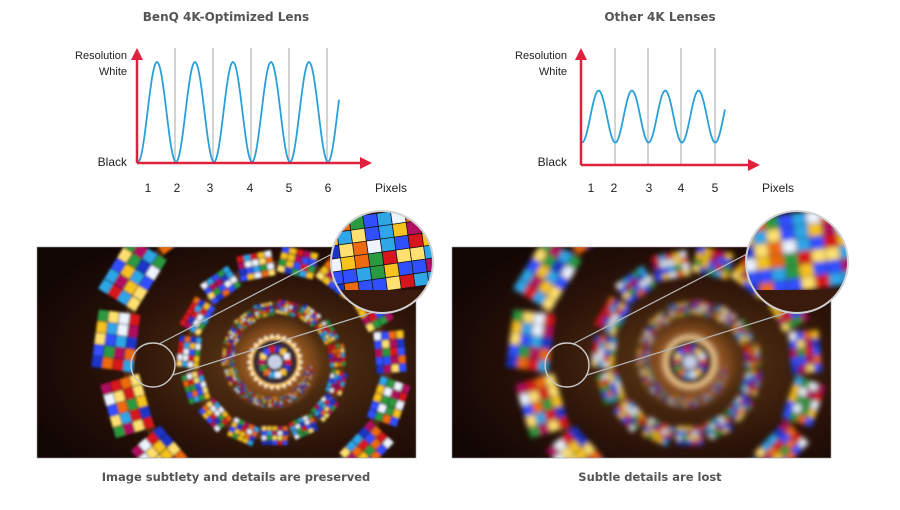 The height and width of the screenshot is (510, 900). I want to click on chart-title: Other 4K Lenses, so click(659, 17).